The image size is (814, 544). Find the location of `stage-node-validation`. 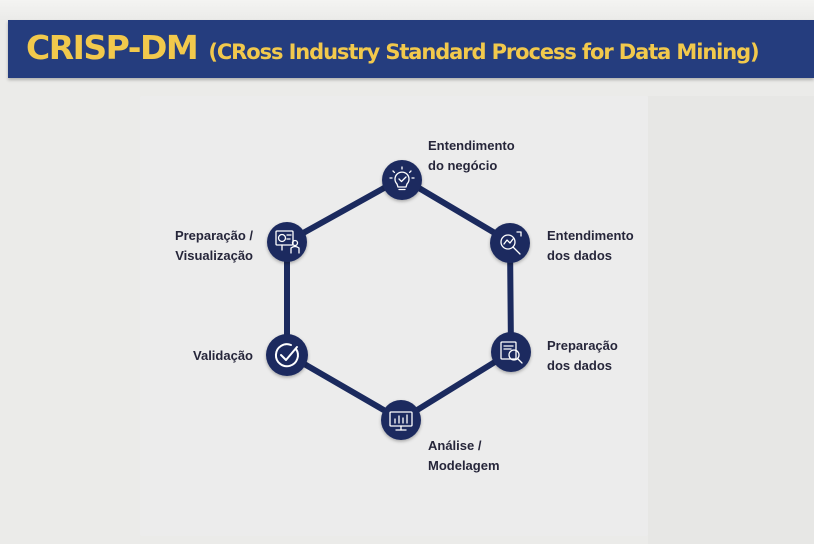

stage-node-validation is located at coordinates (287, 355).